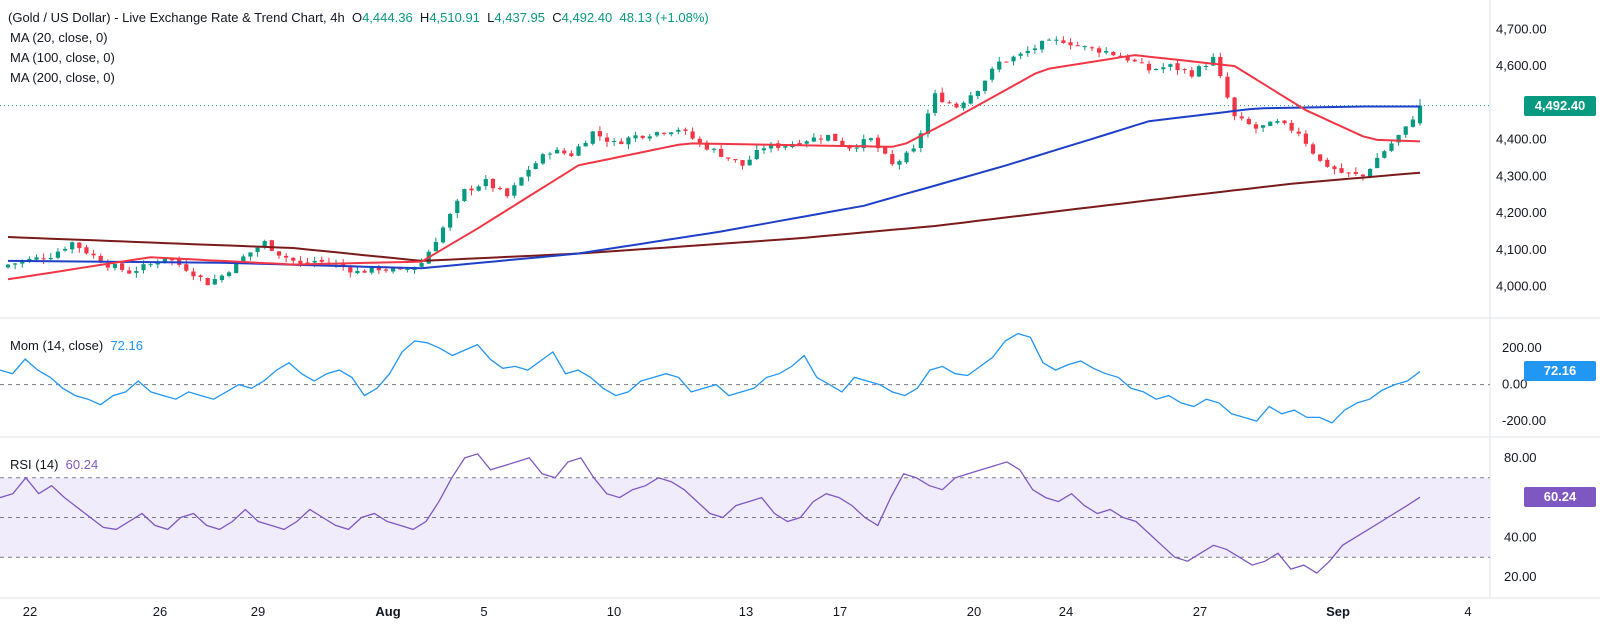 The height and width of the screenshot is (636, 1600). What do you see at coordinates (1520, 576) in the screenshot?
I see `rsi-tick-label: 20.00` at bounding box center [1520, 576].